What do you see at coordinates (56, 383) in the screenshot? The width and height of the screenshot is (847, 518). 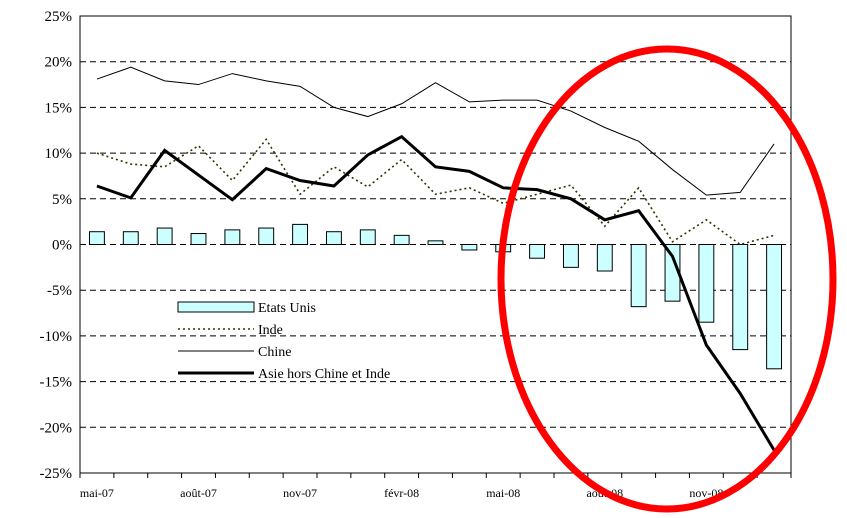 I see `y-tick-label: -15%` at bounding box center [56, 383].